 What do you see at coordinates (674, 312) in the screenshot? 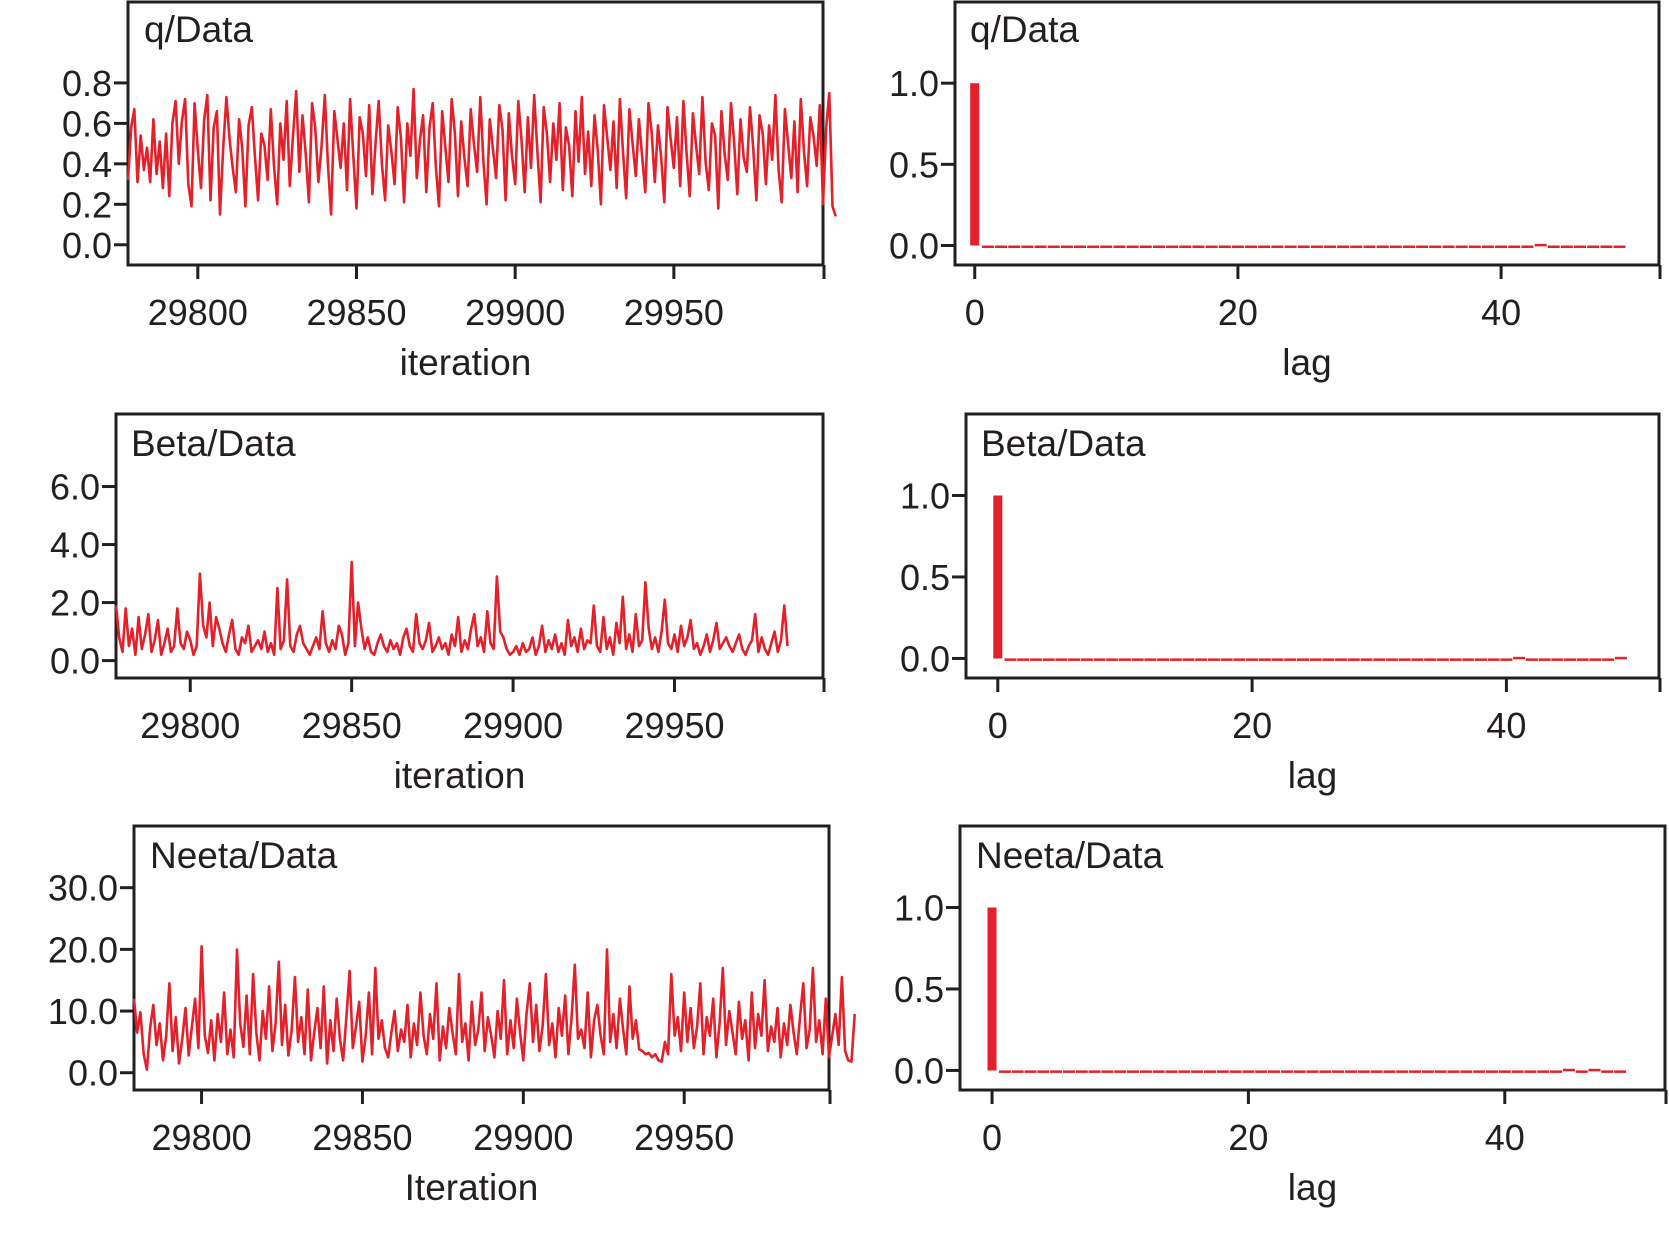
I see `x-tick-label: 29950` at bounding box center [674, 312].